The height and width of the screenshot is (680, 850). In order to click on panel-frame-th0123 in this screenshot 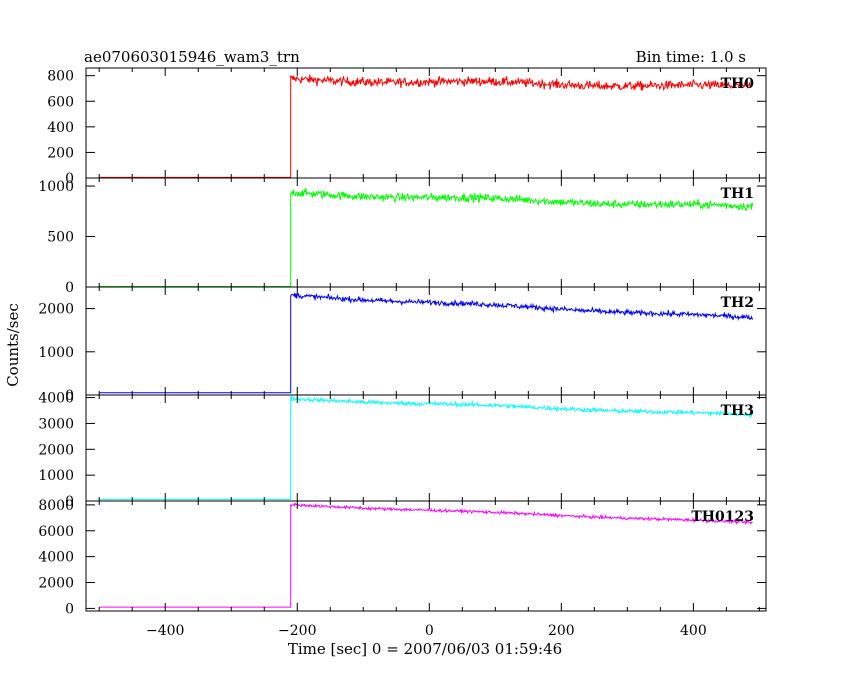, I will do `click(426, 556)`.